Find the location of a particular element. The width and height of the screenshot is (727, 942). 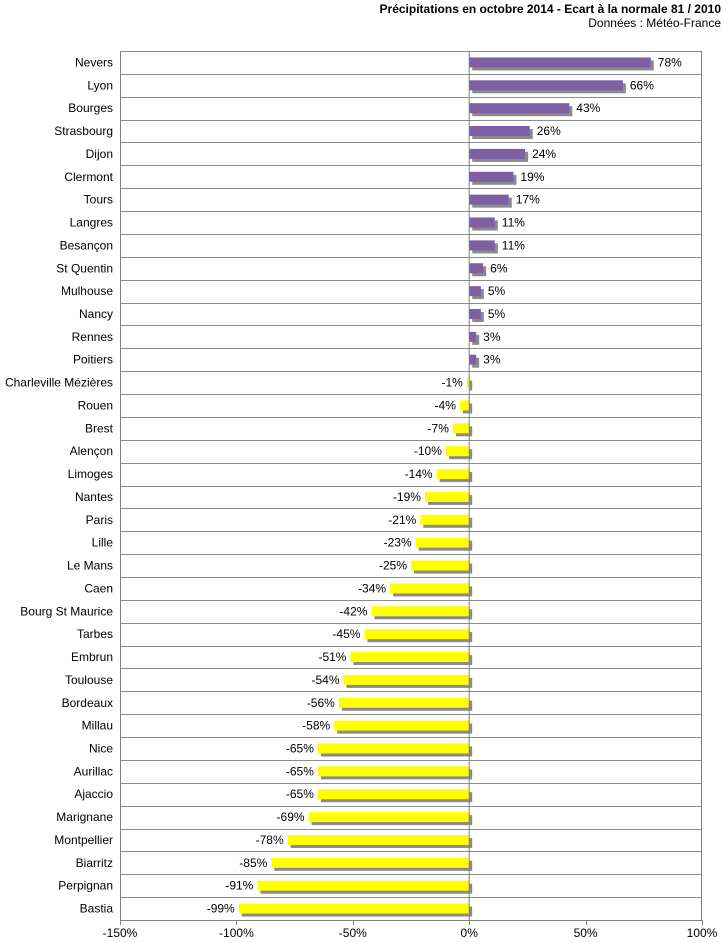

data-label: -99% is located at coordinates (221, 909).